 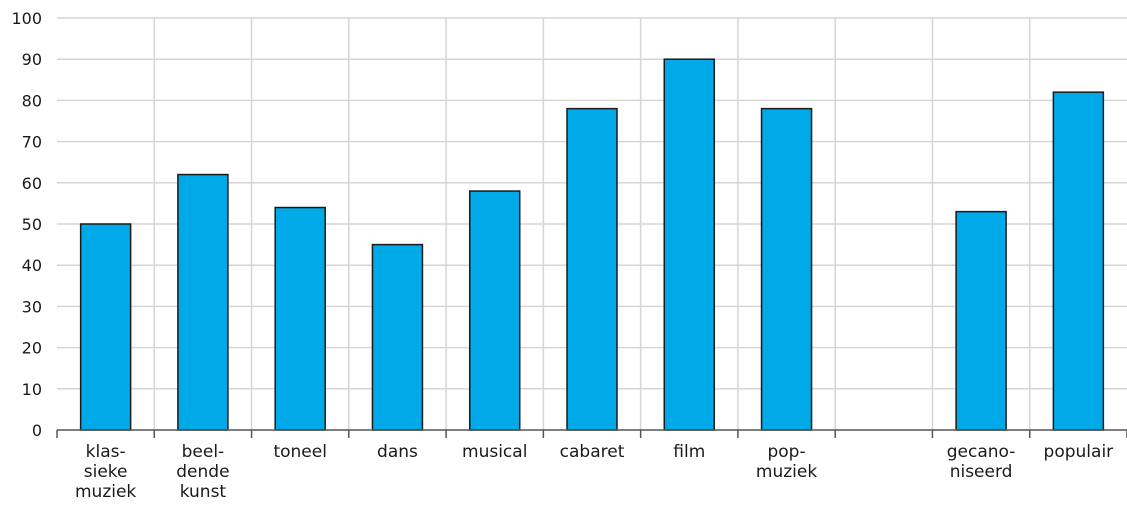 What do you see at coordinates (32, 142) in the screenshot?
I see `y-tick-label: 70` at bounding box center [32, 142].